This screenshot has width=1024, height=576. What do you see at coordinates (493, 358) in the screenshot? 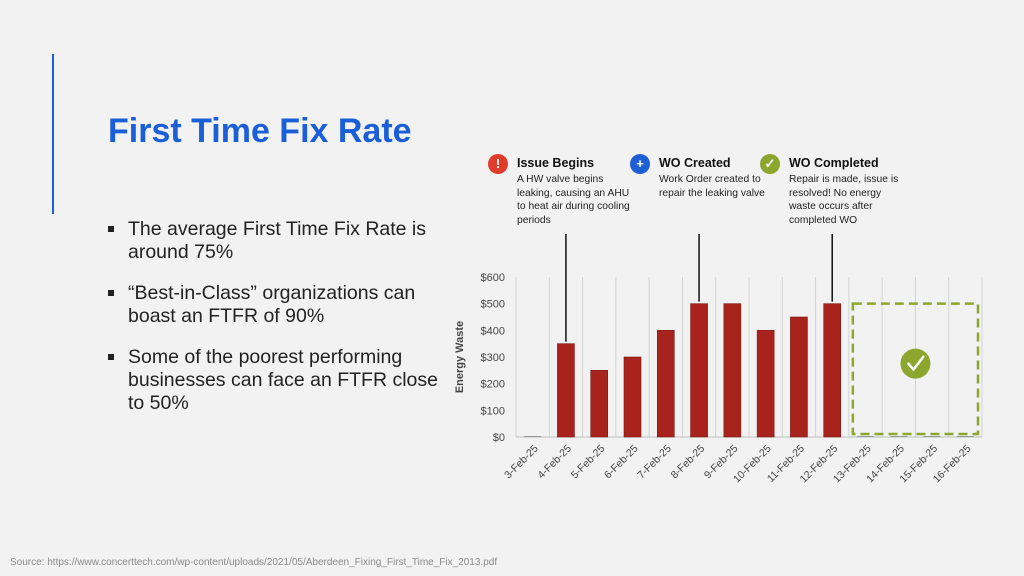
I see `y-tick-label: $300` at bounding box center [493, 358].